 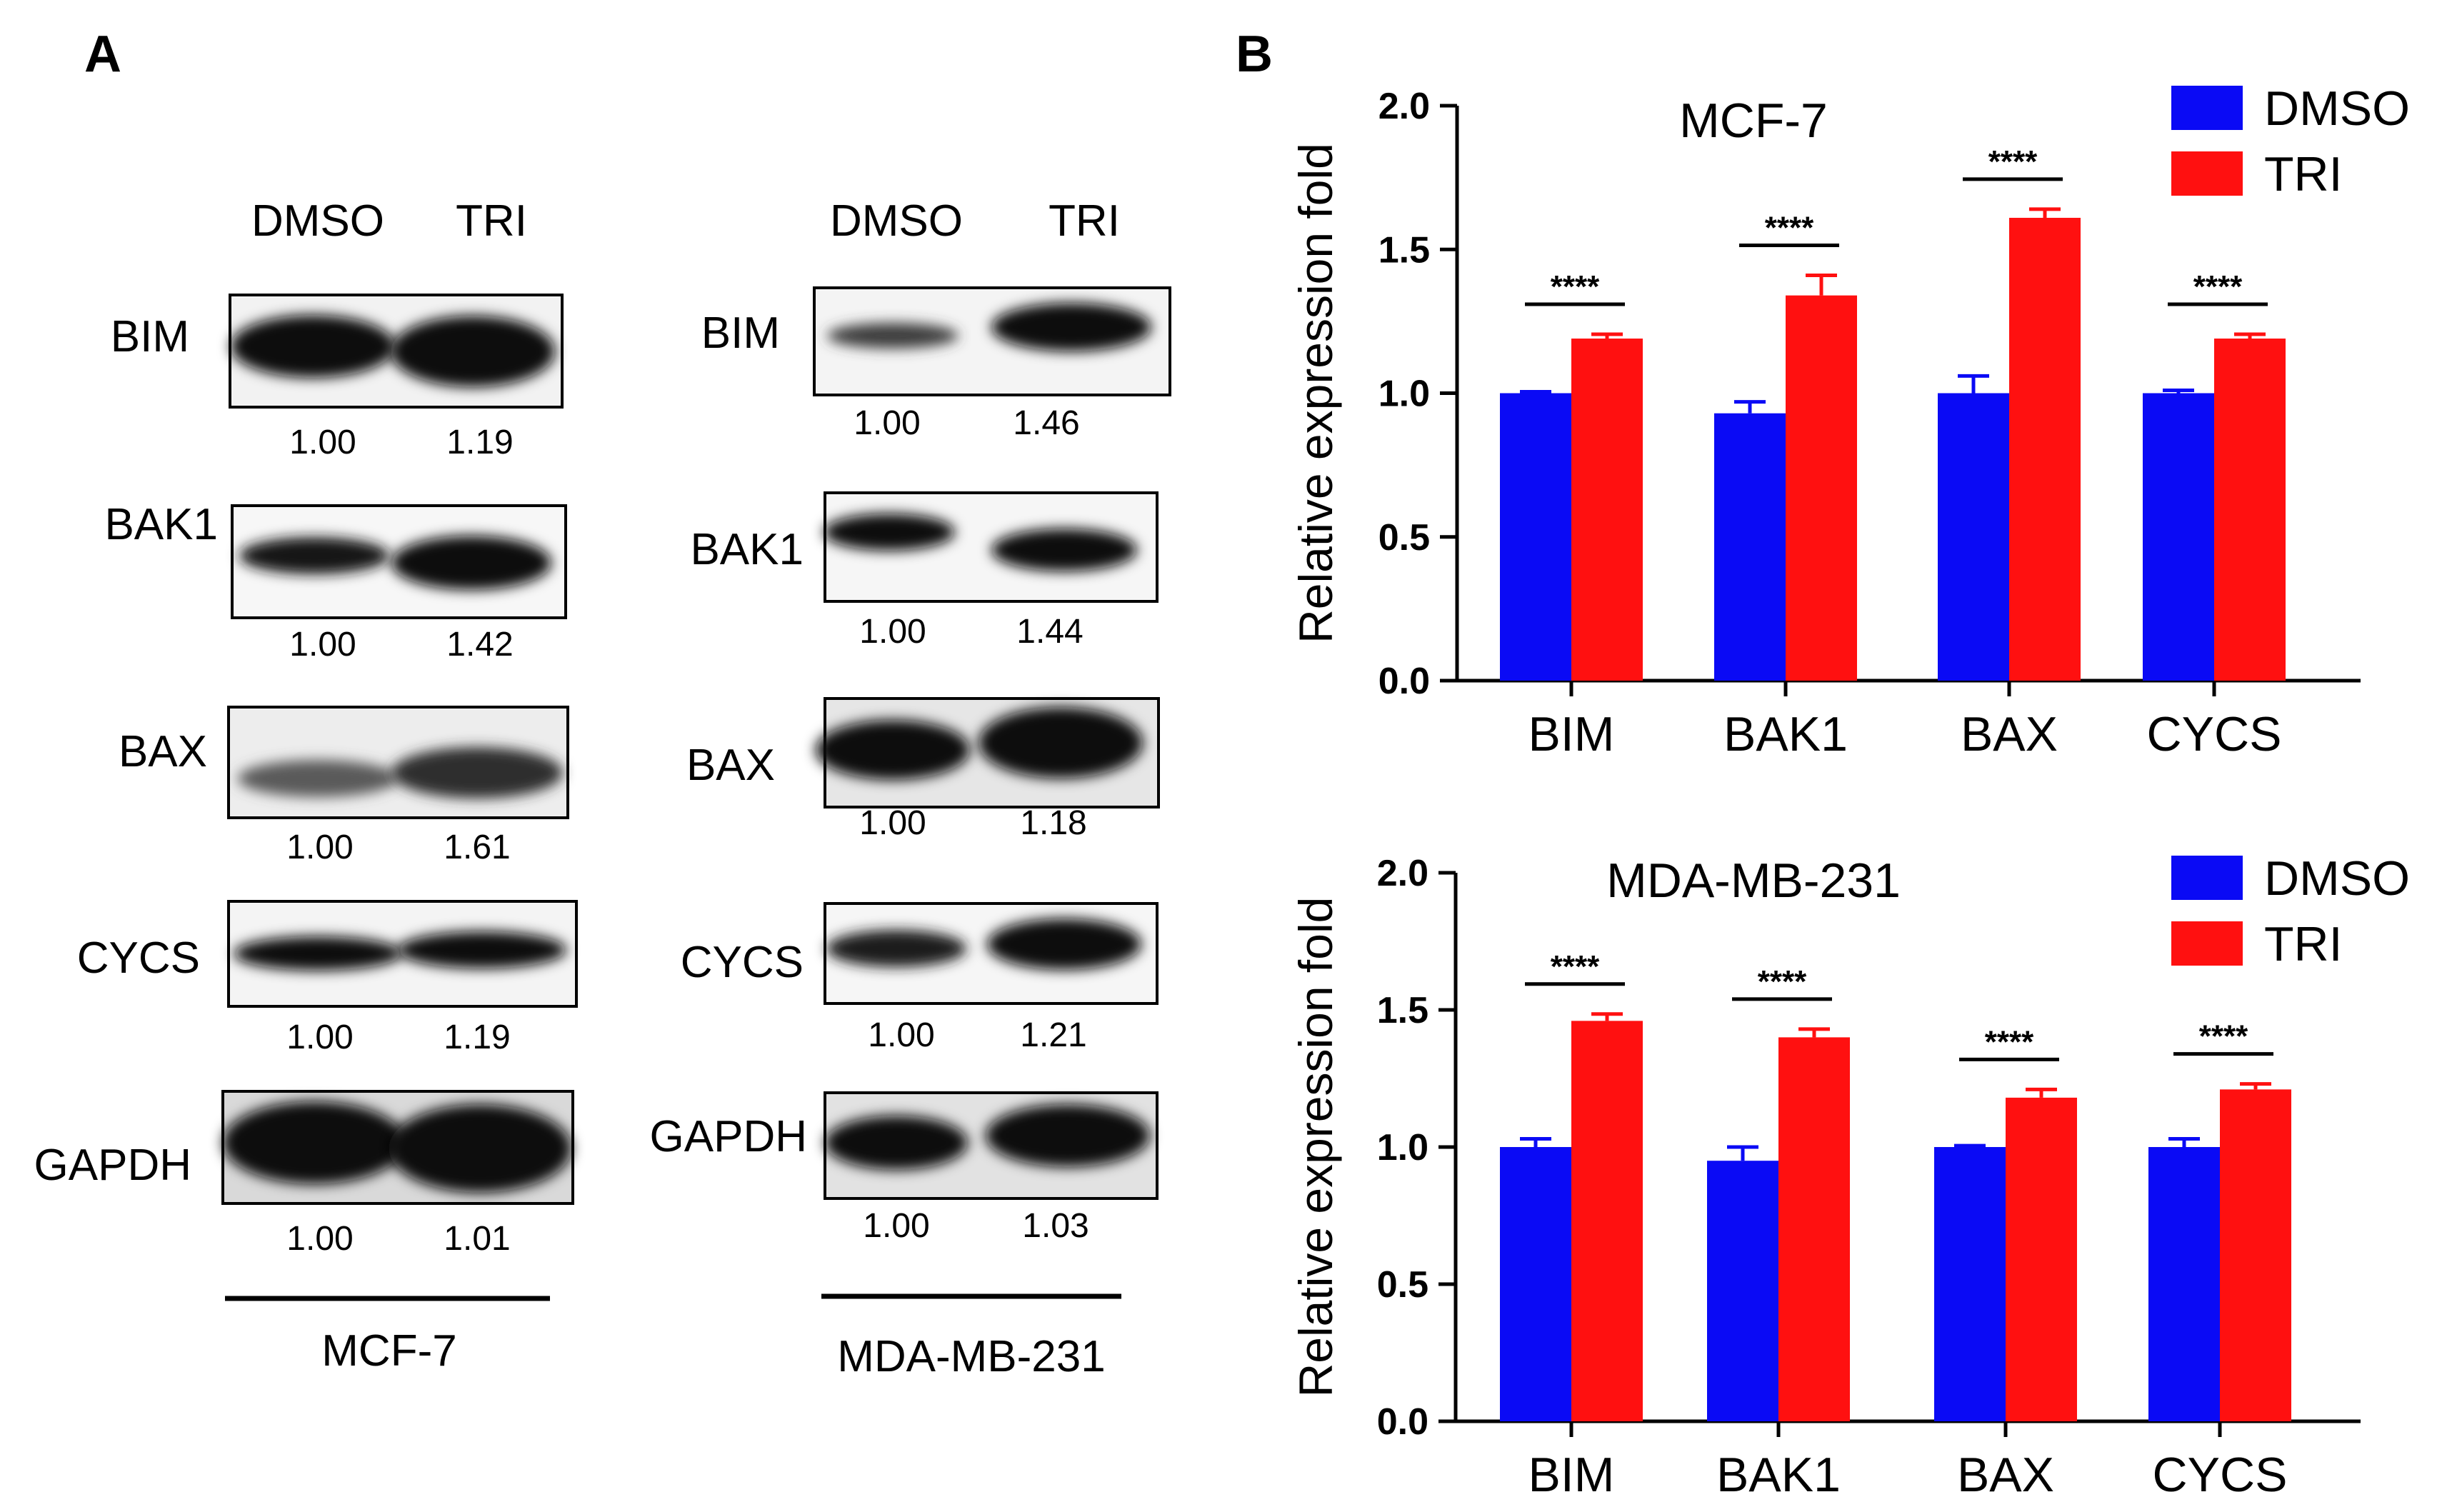 I want to click on mda-band-gapdh-dmso, so click(x=896, y=1143).